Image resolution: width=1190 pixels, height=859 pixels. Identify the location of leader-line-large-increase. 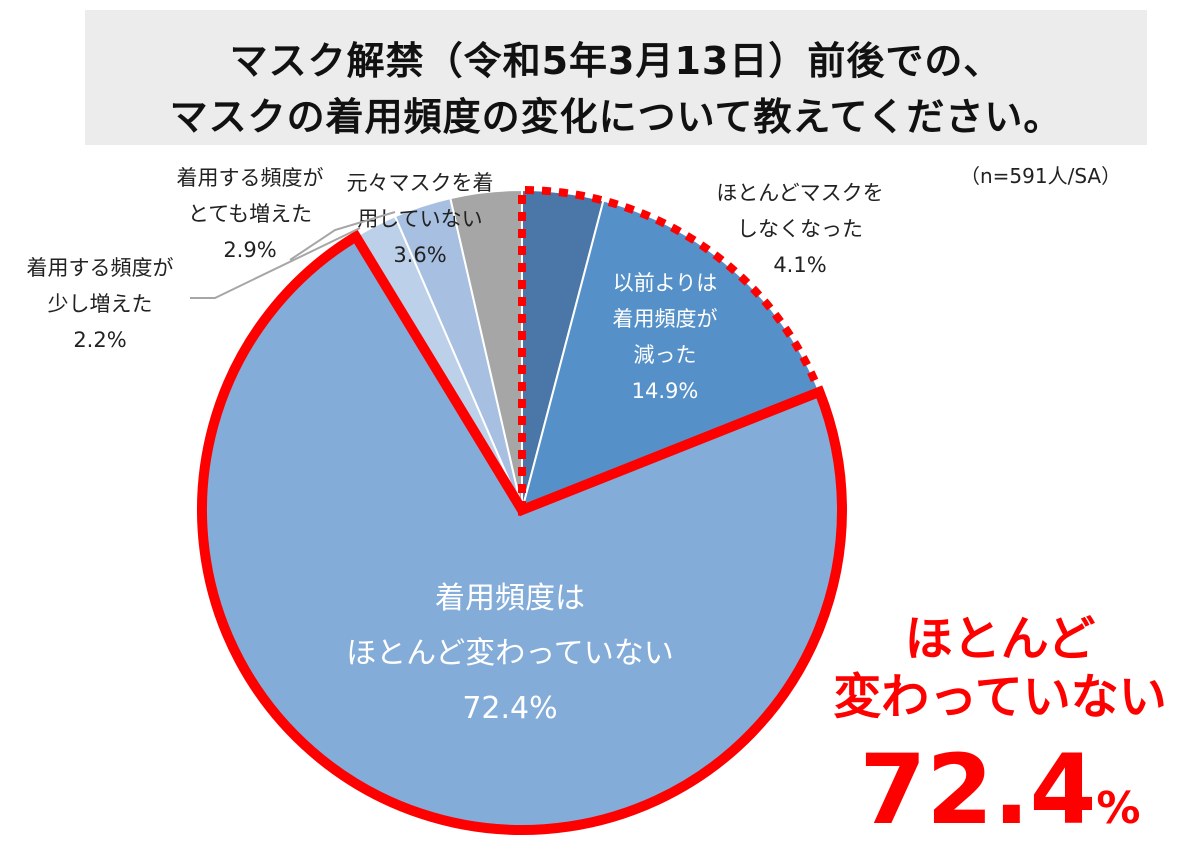
(342, 236).